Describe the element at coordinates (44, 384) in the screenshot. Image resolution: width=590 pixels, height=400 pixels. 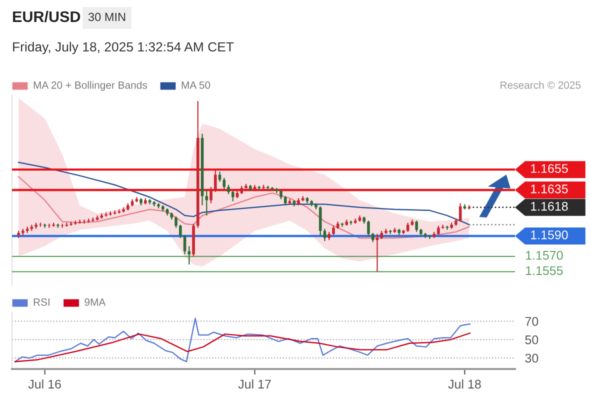
I see `x-tick-label: Jul 16` at that location.